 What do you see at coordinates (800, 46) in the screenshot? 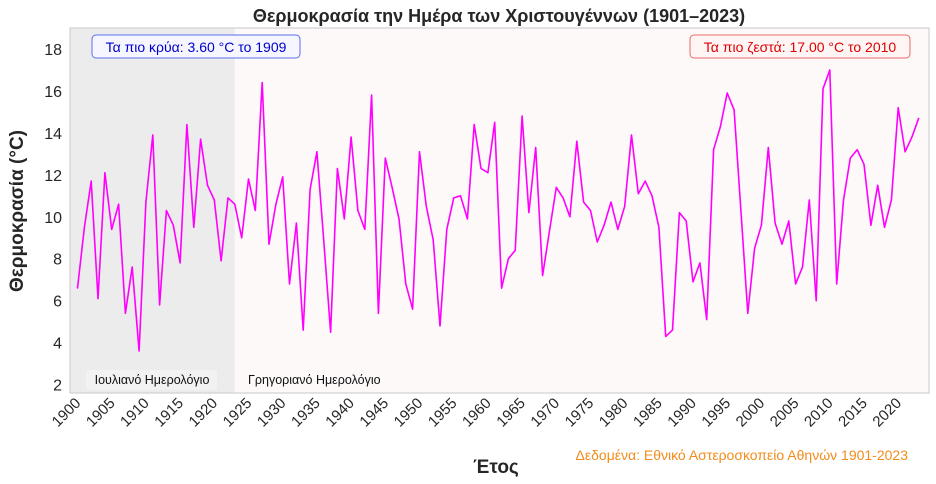
I see `warmest-annotation-box` at bounding box center [800, 46].